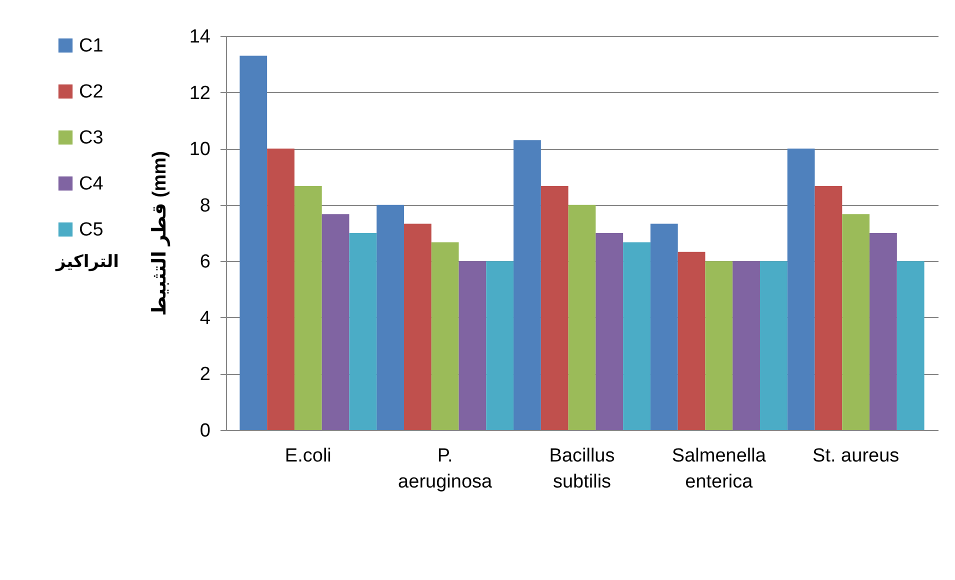 This screenshot has height=580, width=955. Describe the element at coordinates (445, 469) in the screenshot. I see `x-tick-label: P. aeruginosa` at that location.